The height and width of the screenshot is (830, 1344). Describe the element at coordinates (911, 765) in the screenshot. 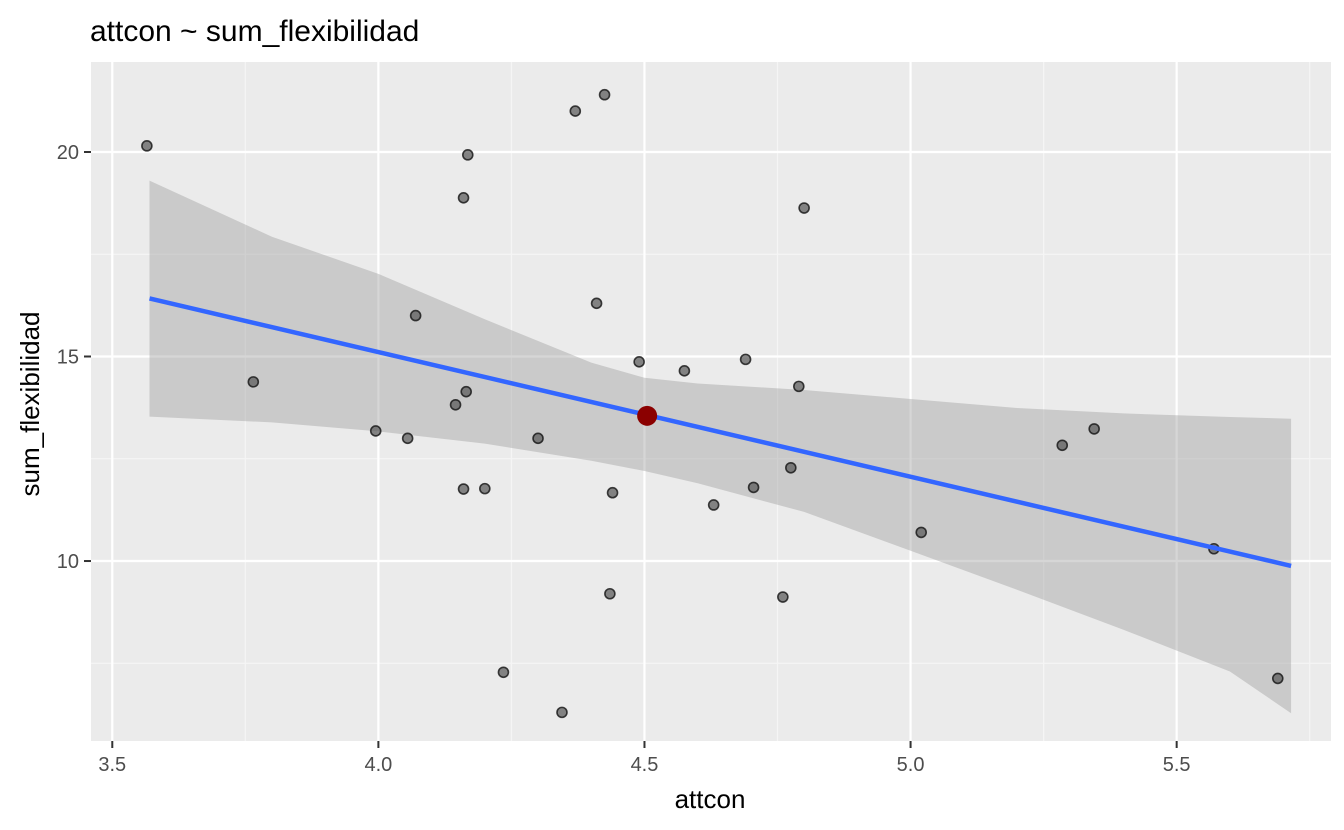

I see `x-tick-label: 5.0` at that location.